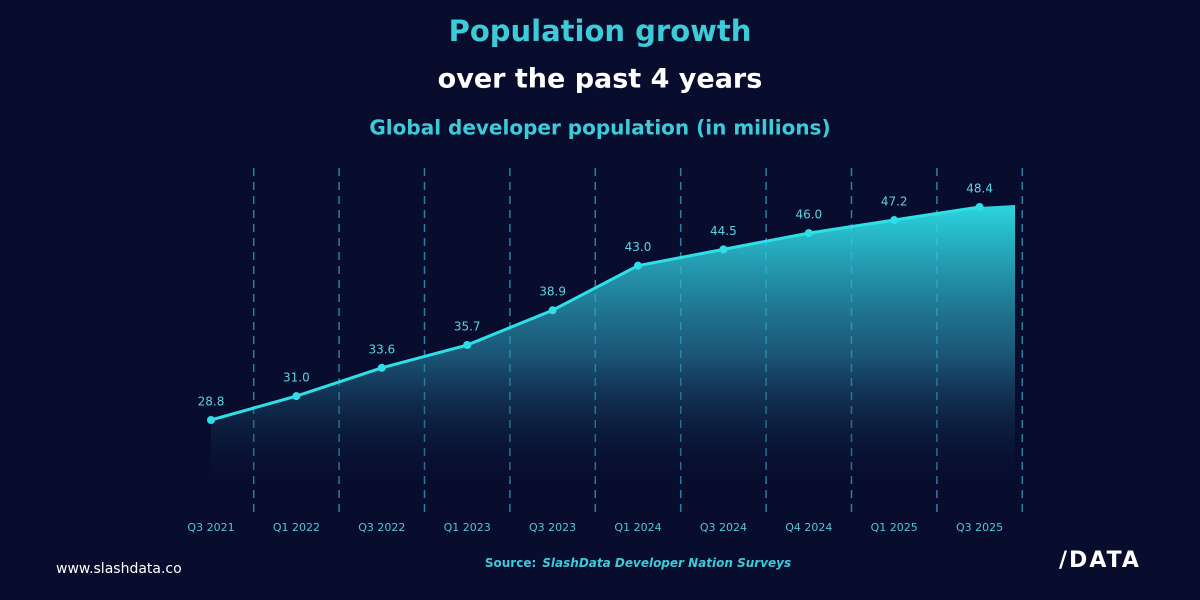 The height and width of the screenshot is (600, 1200). What do you see at coordinates (210, 527) in the screenshot?
I see `x-tick-label: Q3 2021` at bounding box center [210, 527].